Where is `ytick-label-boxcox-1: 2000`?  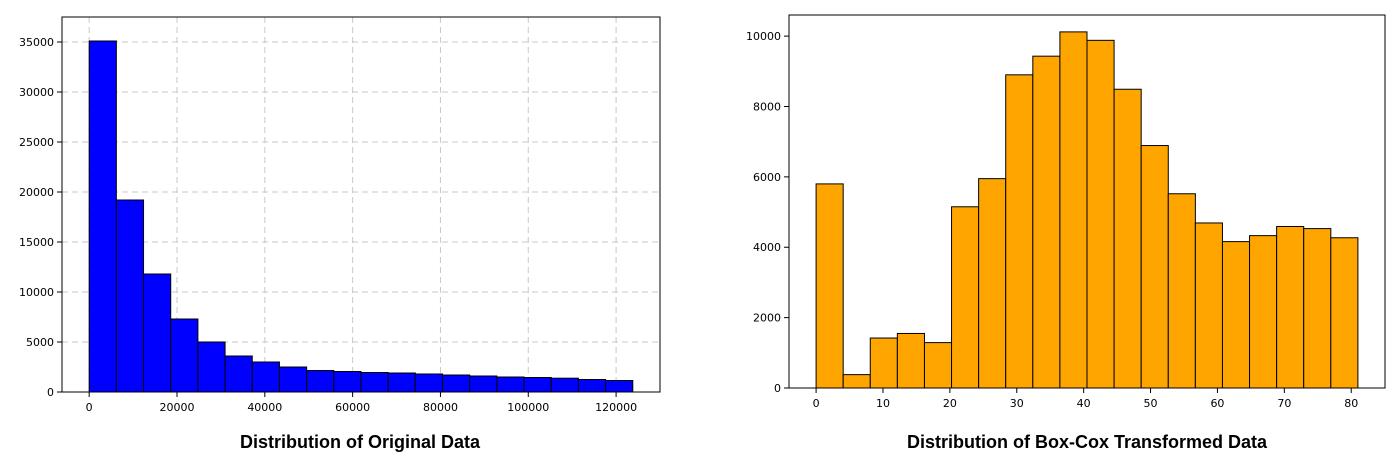 ytick-label-boxcox-1: 2000 is located at coordinates (767, 318).